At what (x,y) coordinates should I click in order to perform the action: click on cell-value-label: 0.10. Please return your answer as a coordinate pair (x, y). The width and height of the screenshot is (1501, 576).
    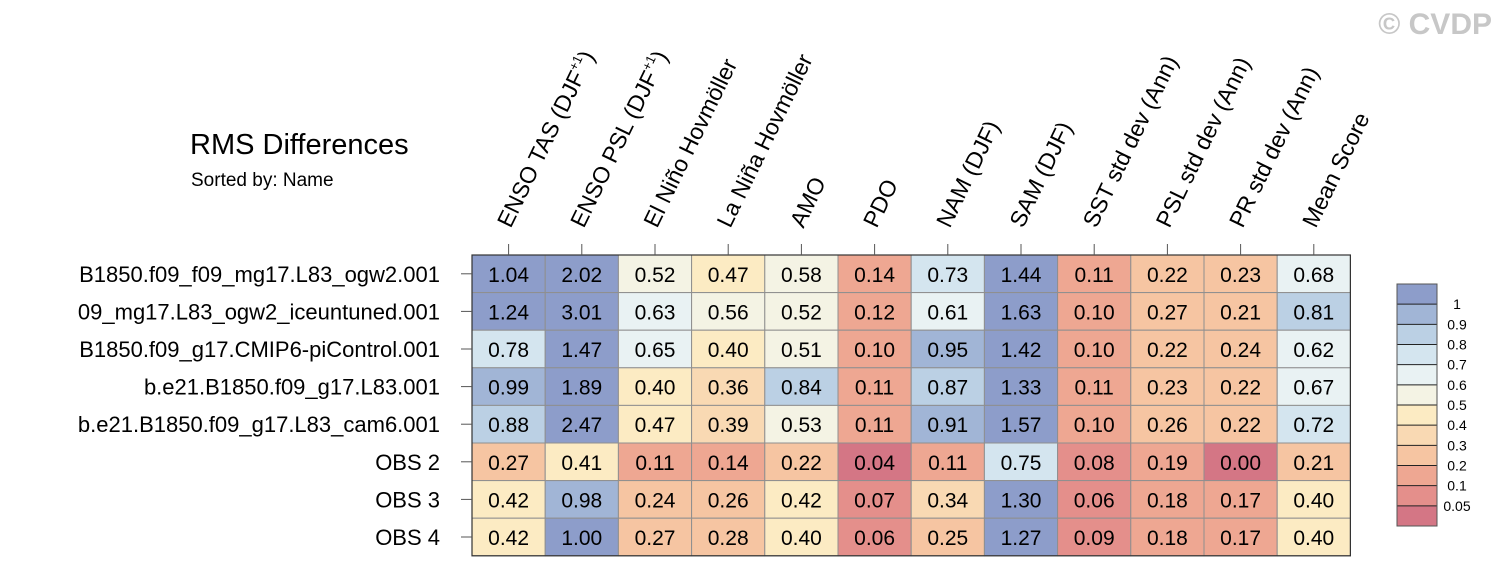
    Looking at the image, I should click on (874, 350).